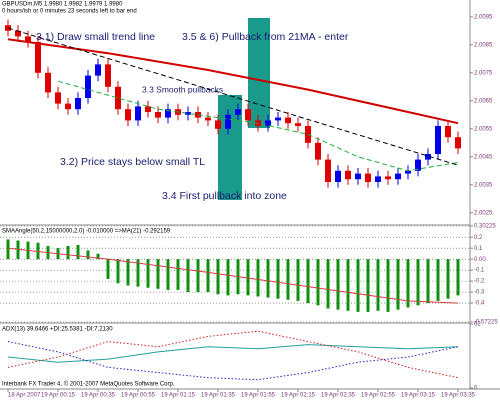 This screenshot has height=400, width=500. What do you see at coordinates (477, 325) in the screenshot?
I see `y-tick-label: 62` at bounding box center [477, 325].